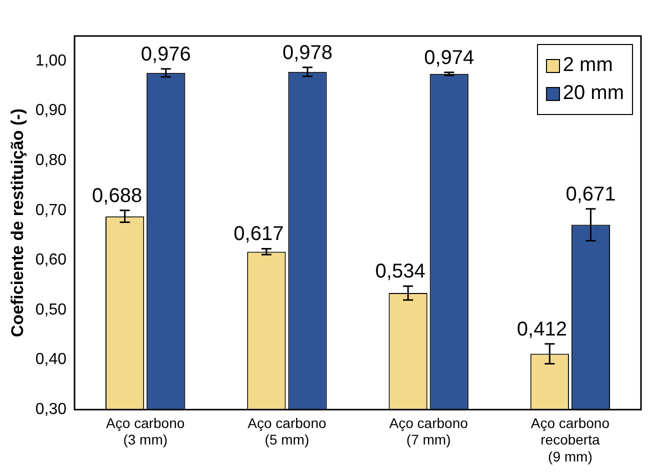  I want to click on data-label: 0,688, so click(117, 195).